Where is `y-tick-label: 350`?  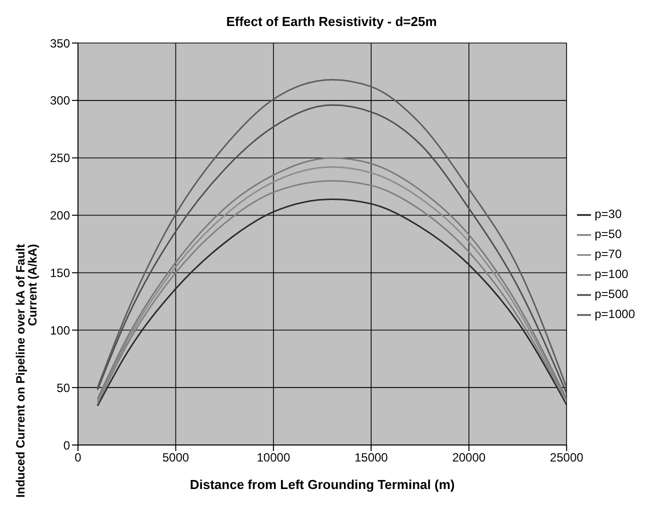
y-tick-label: 350 is located at coordinates (60, 43).